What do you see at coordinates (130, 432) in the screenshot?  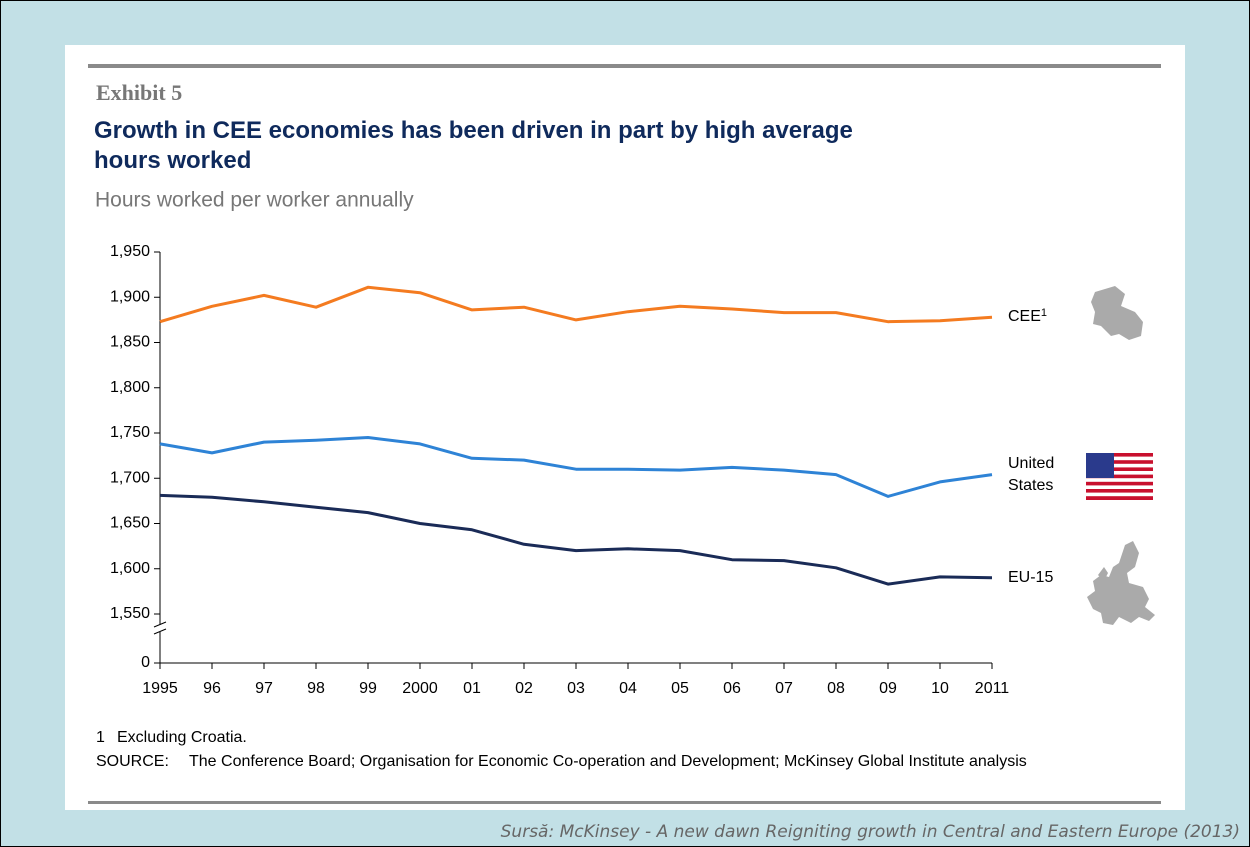 I see `y-tick-label: 1,750` at bounding box center [130, 432].